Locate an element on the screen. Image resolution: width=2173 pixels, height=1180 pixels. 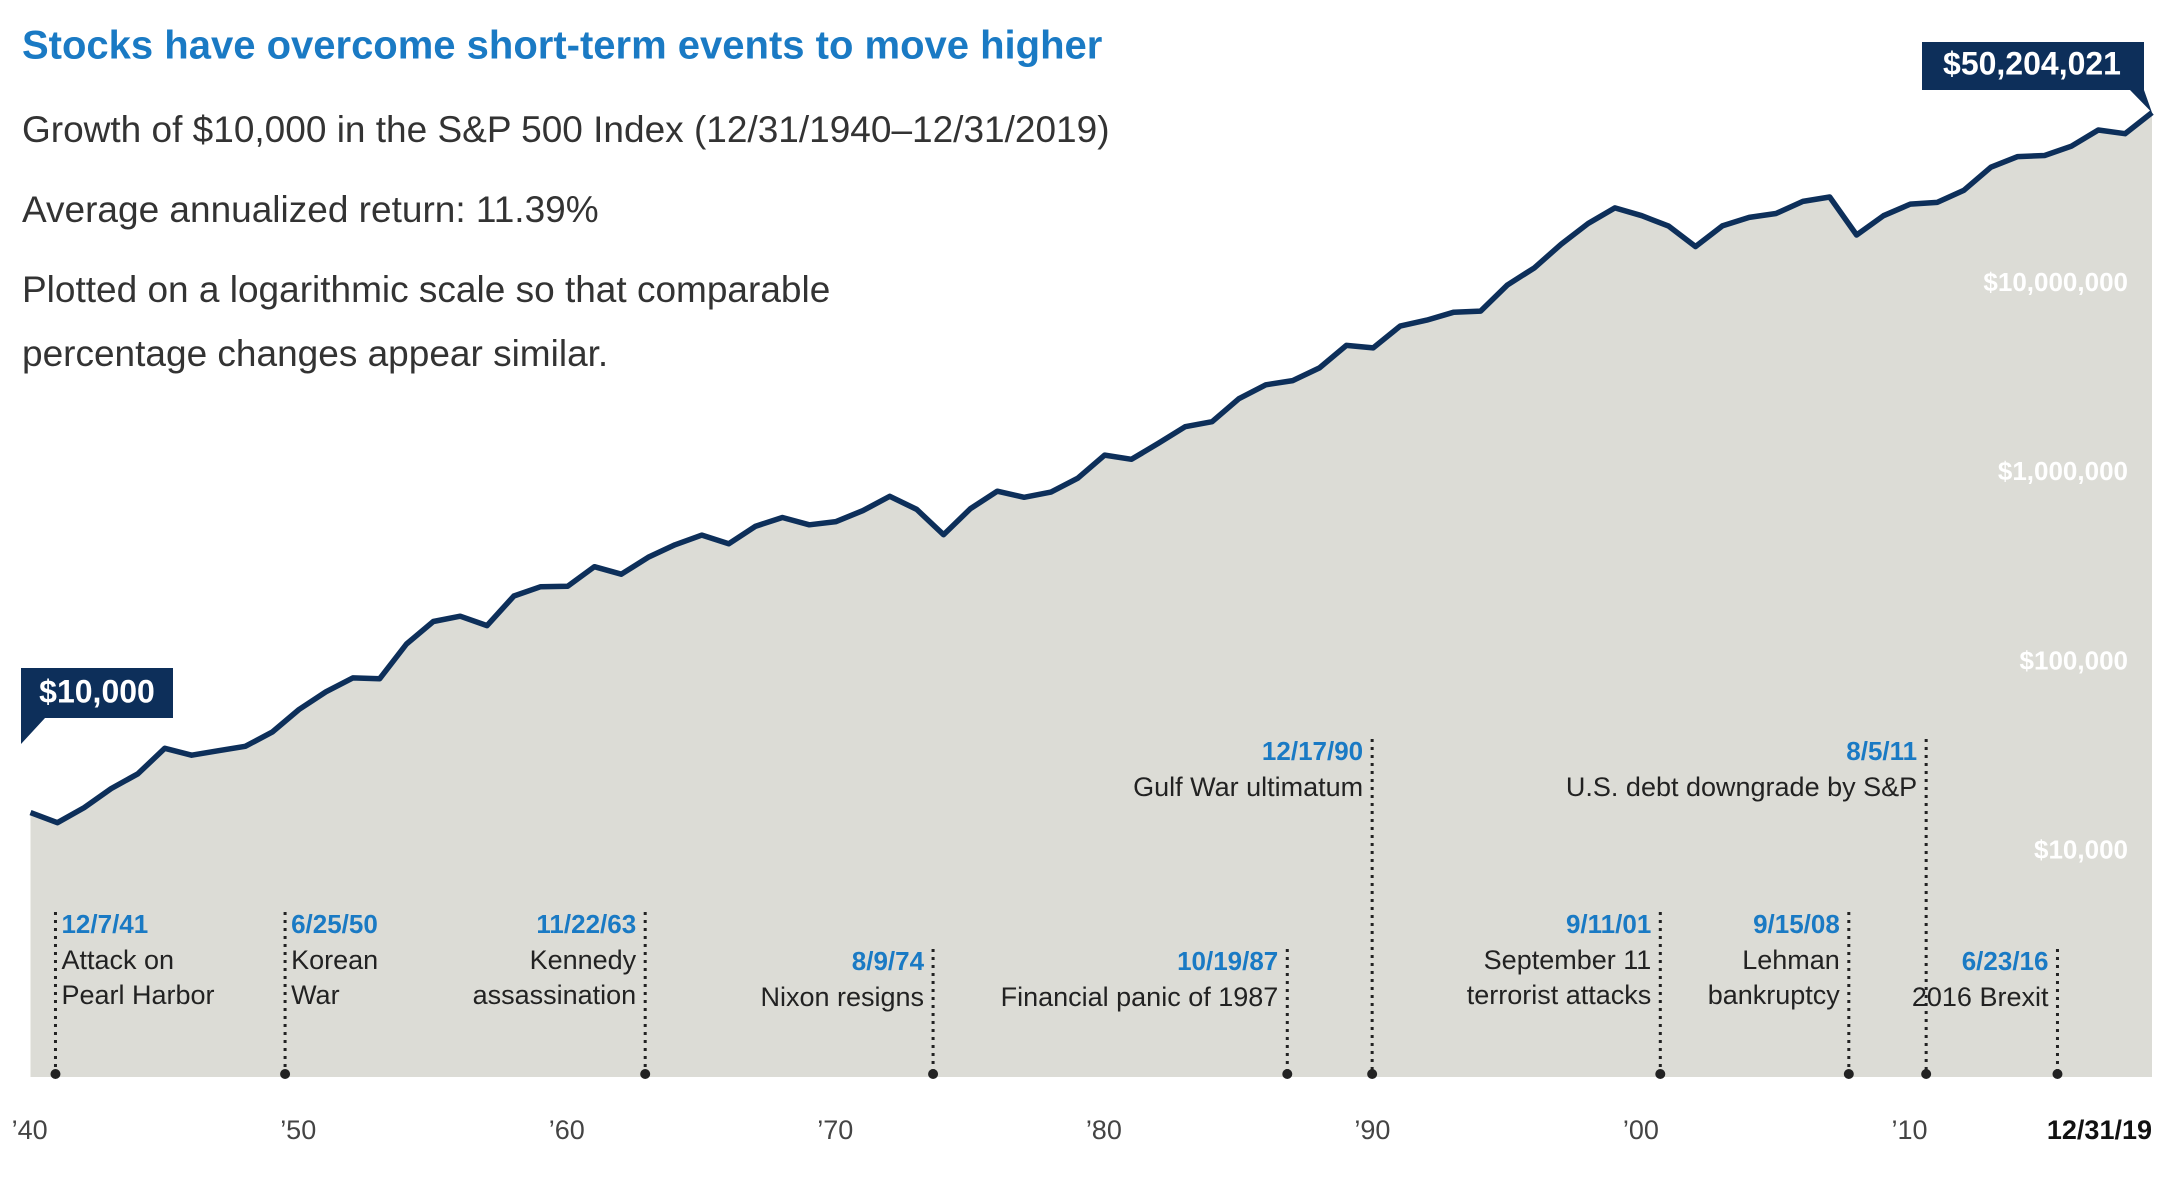
event-date: 8/9/74 is located at coordinates (888, 961).